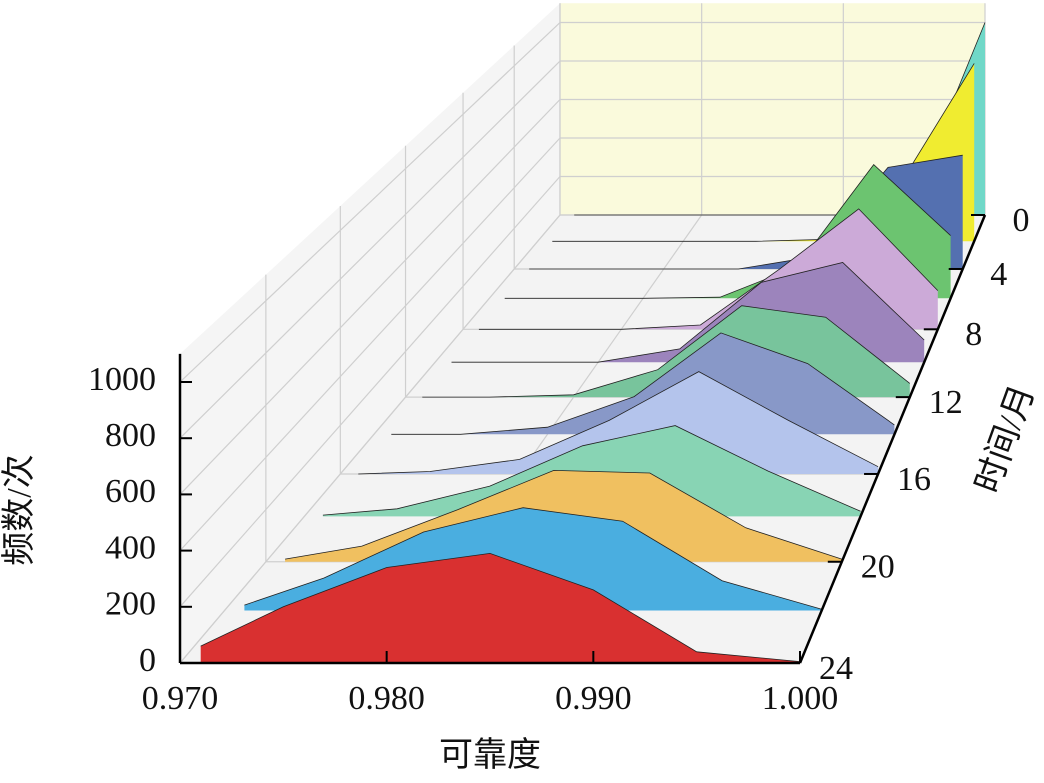  I want to click on y-tick-label: 0, so click(1021, 220).